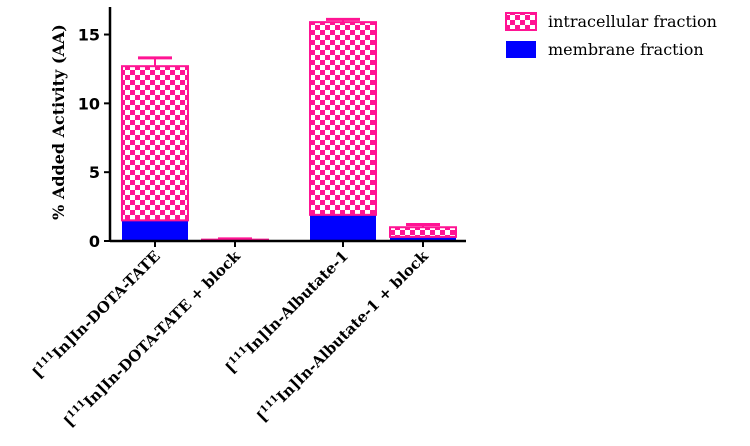 The image size is (750, 446). I want to click on x-tick-label-1: [111In]In-DOTA-TATE, so click(96, 314).